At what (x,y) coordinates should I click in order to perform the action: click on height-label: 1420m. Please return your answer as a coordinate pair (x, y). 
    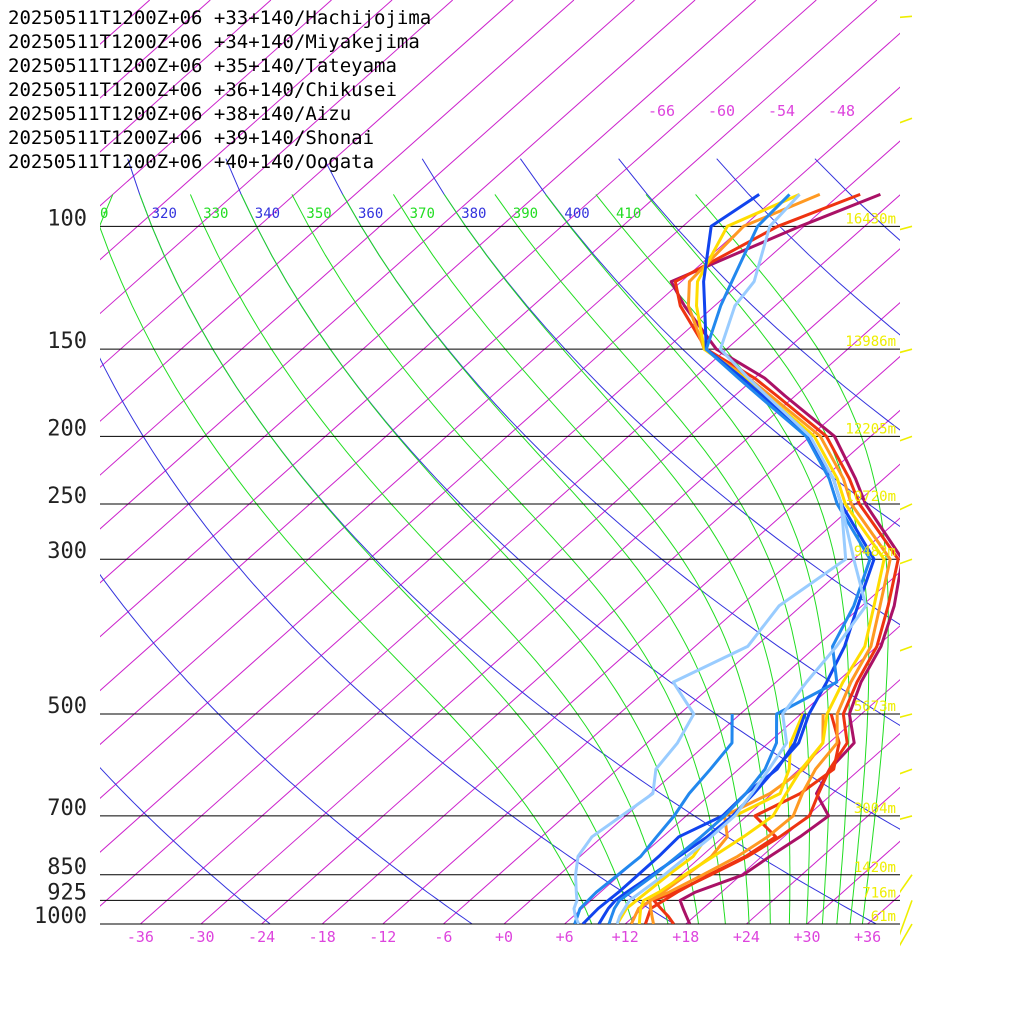
    Looking at the image, I should click on (875, 868).